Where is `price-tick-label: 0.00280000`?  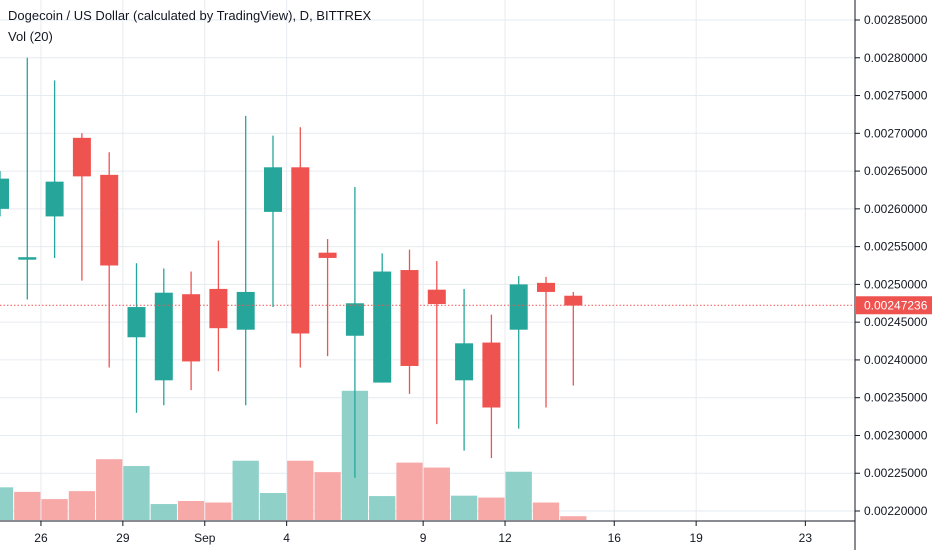
price-tick-label: 0.00280000 is located at coordinates (896, 58).